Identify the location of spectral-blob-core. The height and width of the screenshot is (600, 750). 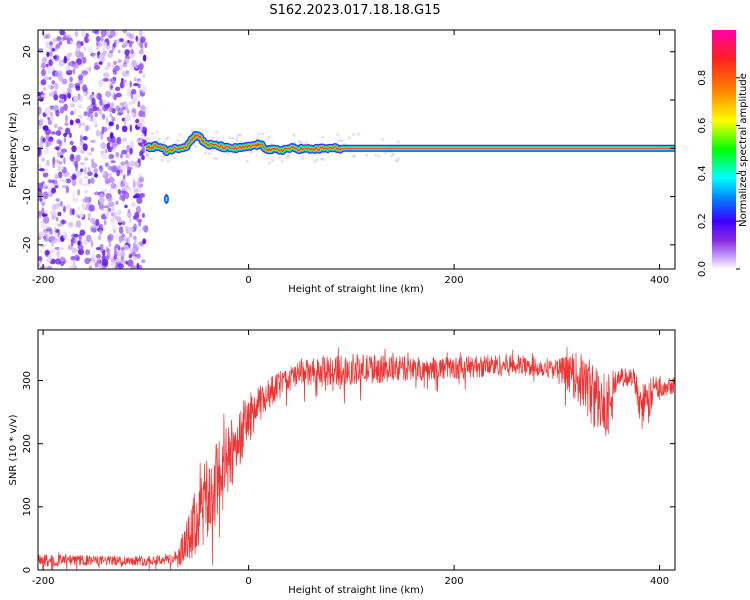
(166, 199).